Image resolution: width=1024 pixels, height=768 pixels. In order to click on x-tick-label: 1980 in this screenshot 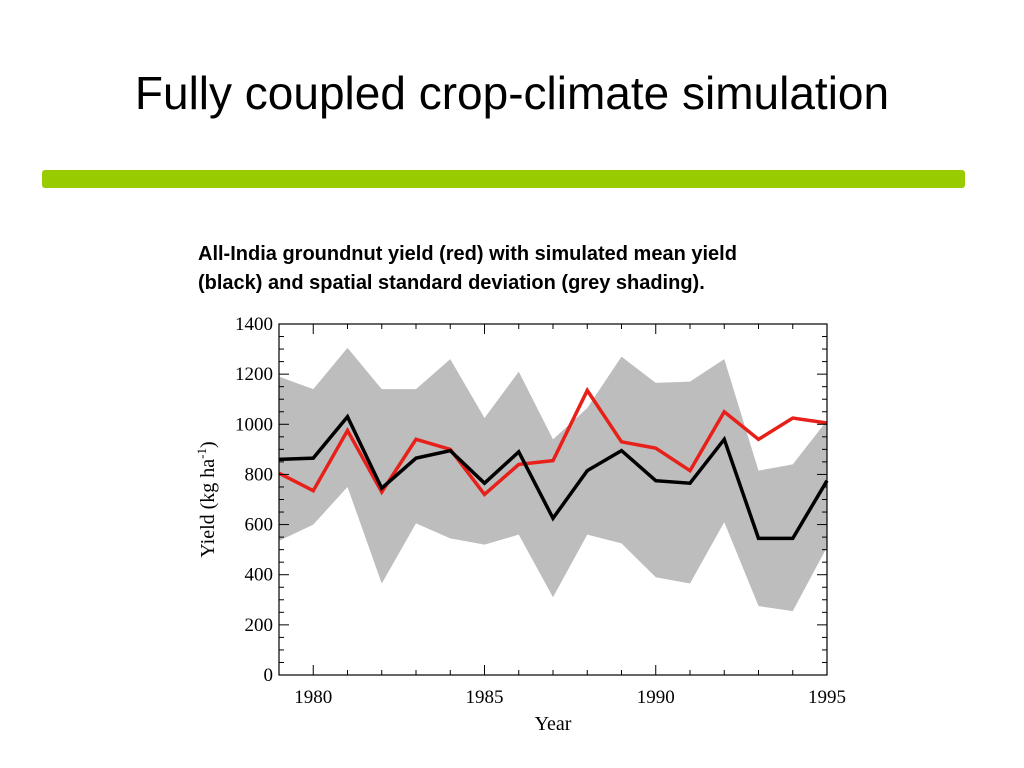, I will do `click(313, 697)`.